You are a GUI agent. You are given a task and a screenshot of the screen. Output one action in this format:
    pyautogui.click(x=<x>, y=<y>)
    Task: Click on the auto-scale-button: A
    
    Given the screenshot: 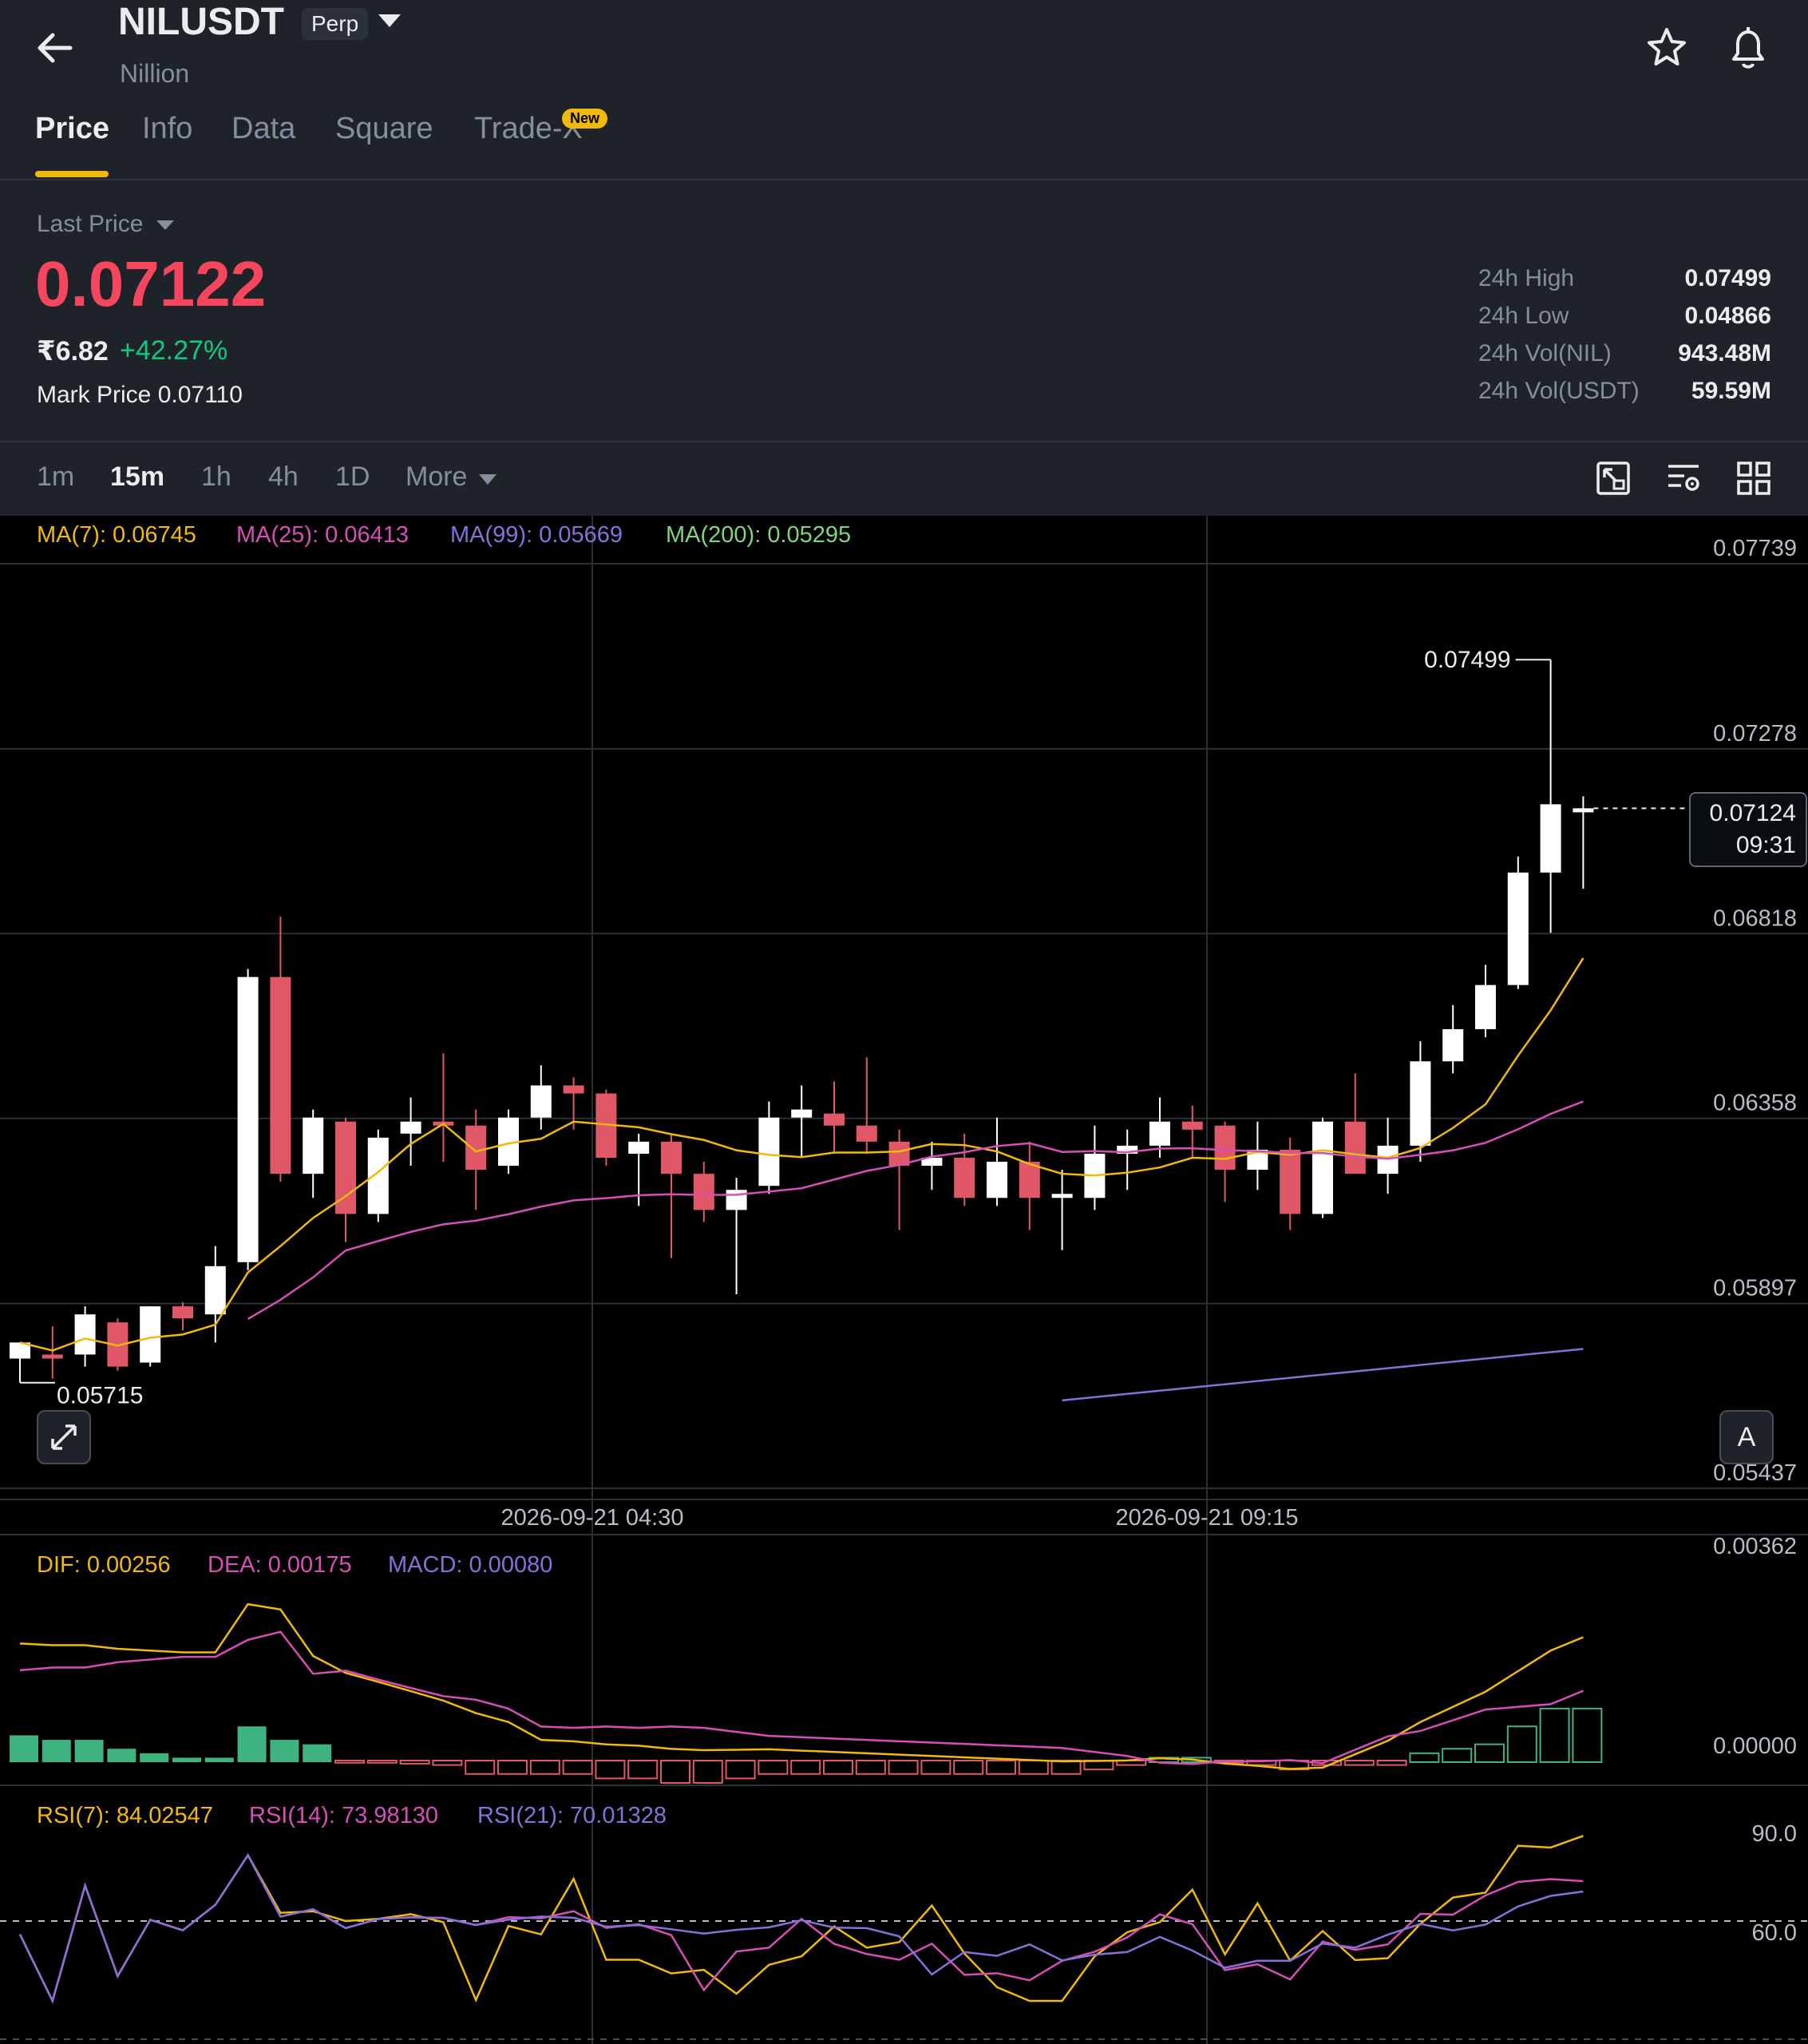 What is the action you would take?
    pyautogui.click(x=1747, y=1437)
    